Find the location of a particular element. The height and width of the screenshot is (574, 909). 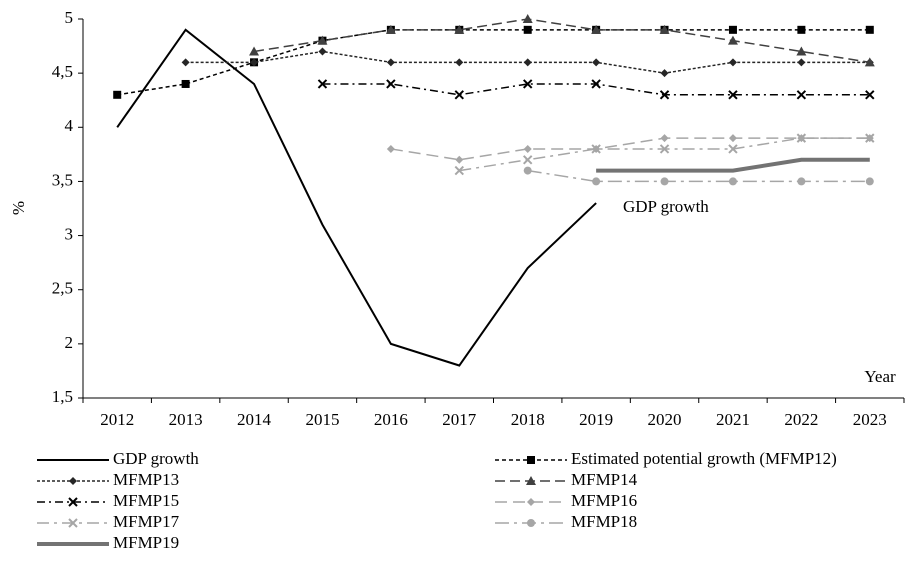

y-axis-title: % is located at coordinates (18, 208).